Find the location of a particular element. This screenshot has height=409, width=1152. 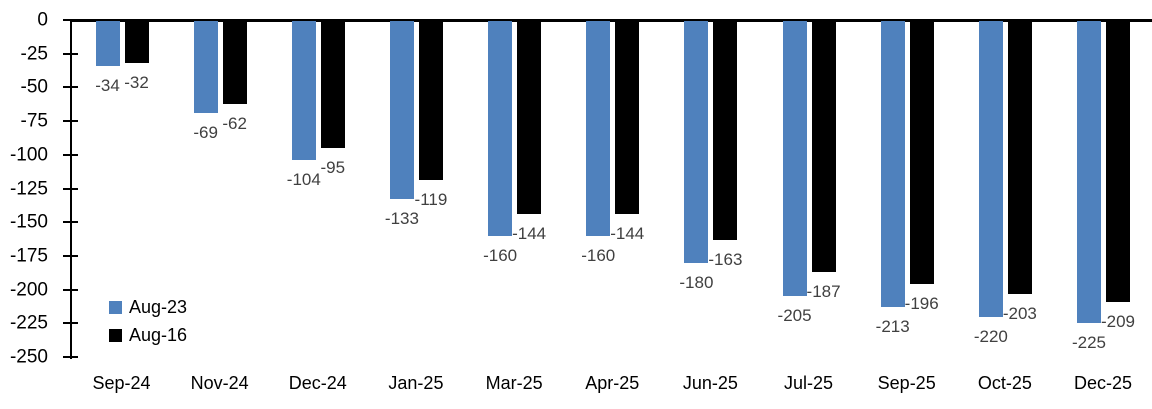

y-axis-tick-label: -75 is located at coordinates (34, 121).